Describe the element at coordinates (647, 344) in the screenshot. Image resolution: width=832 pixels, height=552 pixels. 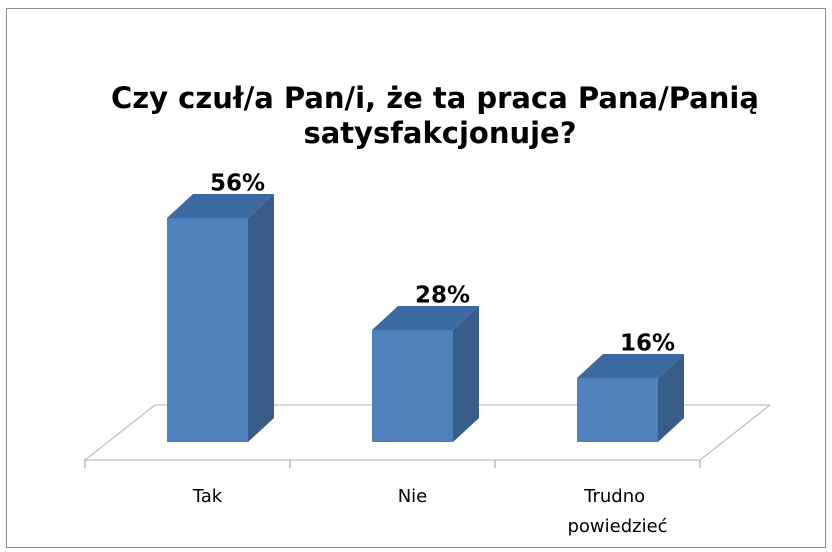
I see `value-label: 16%` at that location.